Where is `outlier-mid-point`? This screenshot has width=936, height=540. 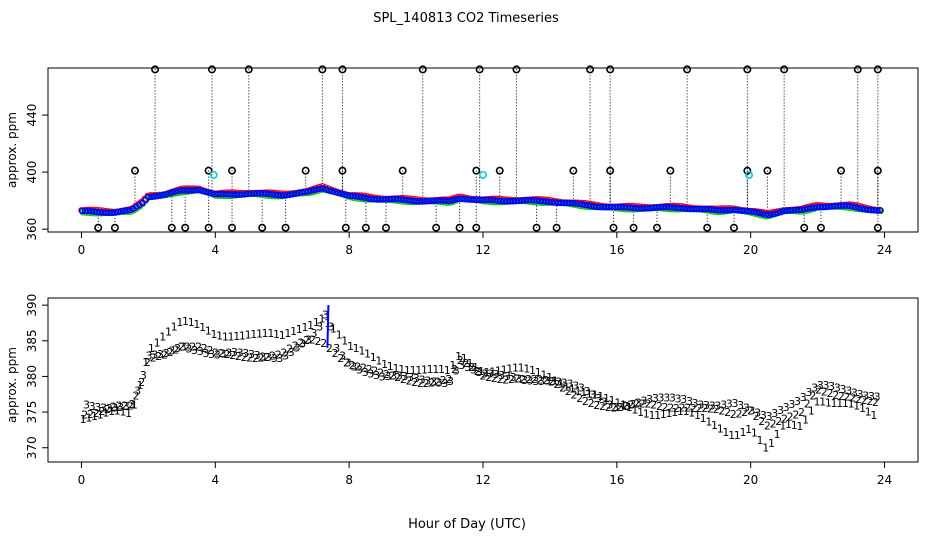 outlier-mid-point is located at coordinates (342, 170).